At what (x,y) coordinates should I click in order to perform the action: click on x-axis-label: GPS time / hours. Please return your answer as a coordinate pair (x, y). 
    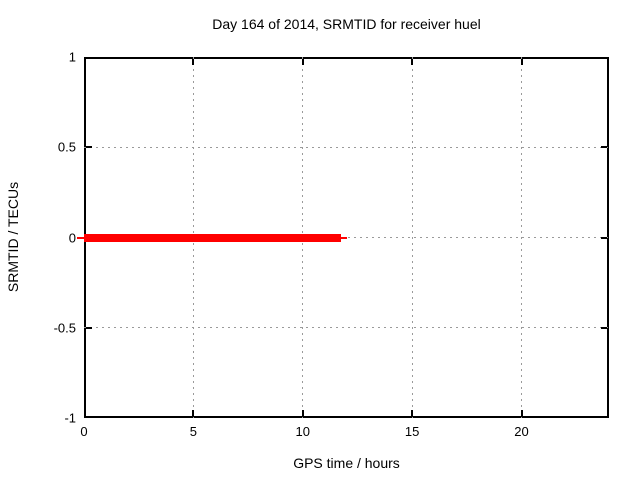
    Looking at the image, I should click on (346, 463).